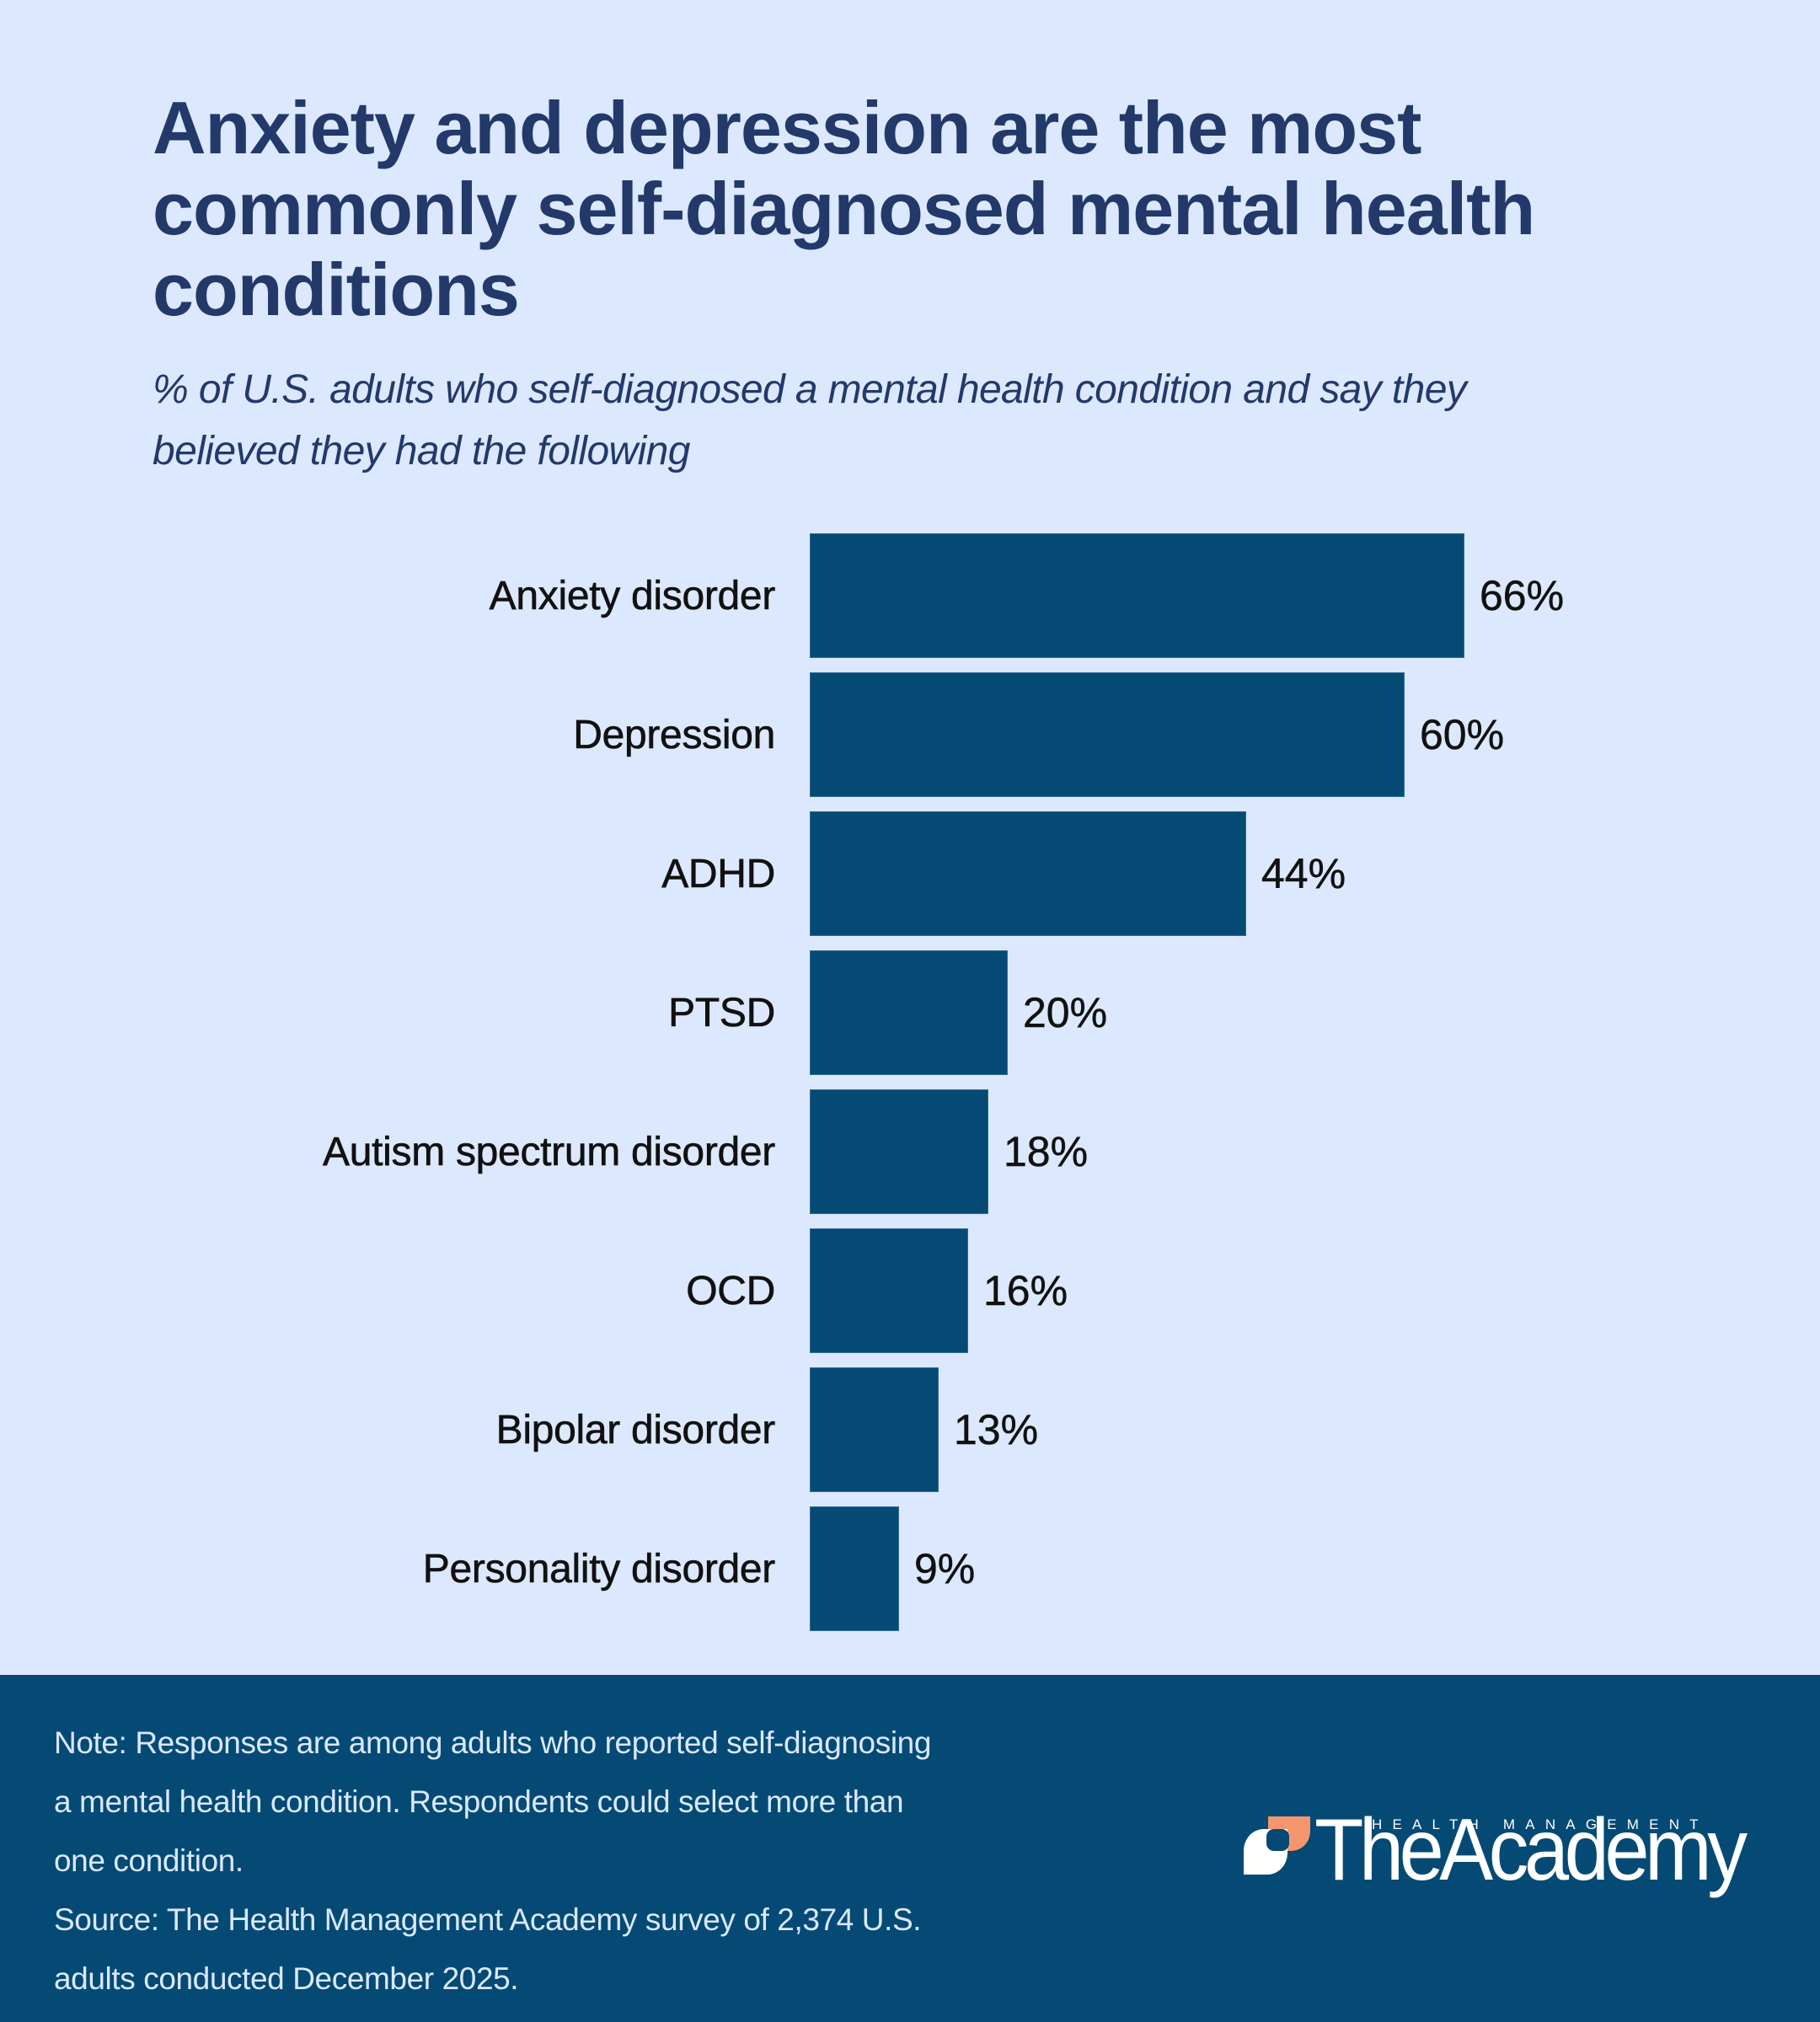 The width and height of the screenshot is (1820, 2022). What do you see at coordinates (996, 1430) in the screenshot?
I see `value-label: 13%` at bounding box center [996, 1430].